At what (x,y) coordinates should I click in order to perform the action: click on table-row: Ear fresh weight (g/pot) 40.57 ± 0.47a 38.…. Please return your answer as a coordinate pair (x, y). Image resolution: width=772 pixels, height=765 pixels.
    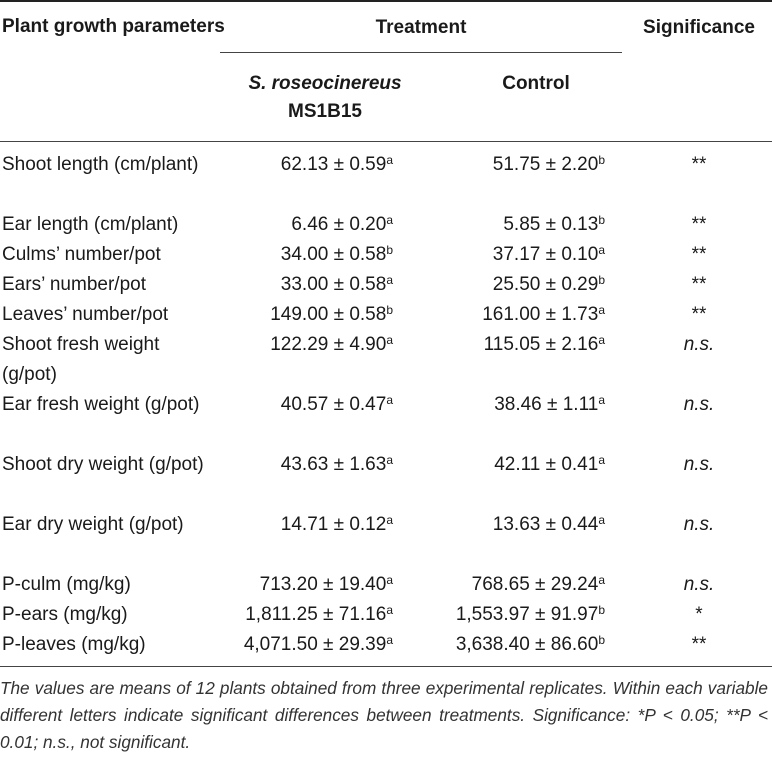
    Looking at the image, I should click on (386, 420).